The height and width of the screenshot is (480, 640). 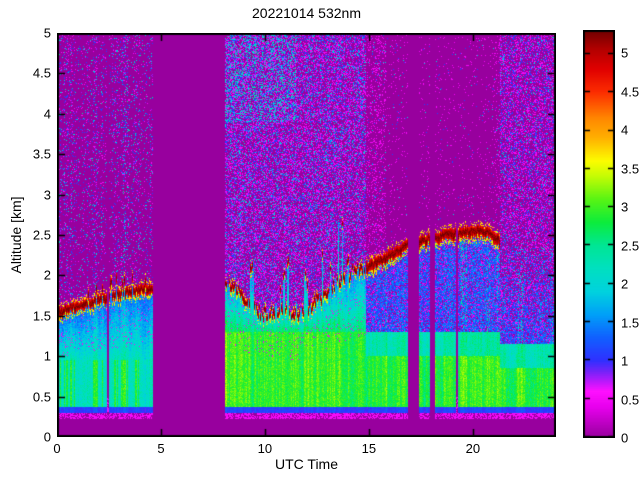 I want to click on colorbar-tick-label: 4, so click(x=625, y=130).